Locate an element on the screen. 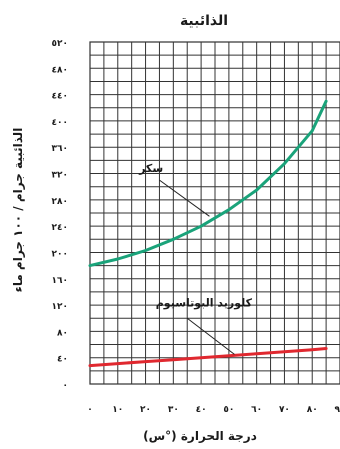 Image resolution: width=340 pixels, height=449 pixels. series-leader-kcl is located at coordinates (210, 336).